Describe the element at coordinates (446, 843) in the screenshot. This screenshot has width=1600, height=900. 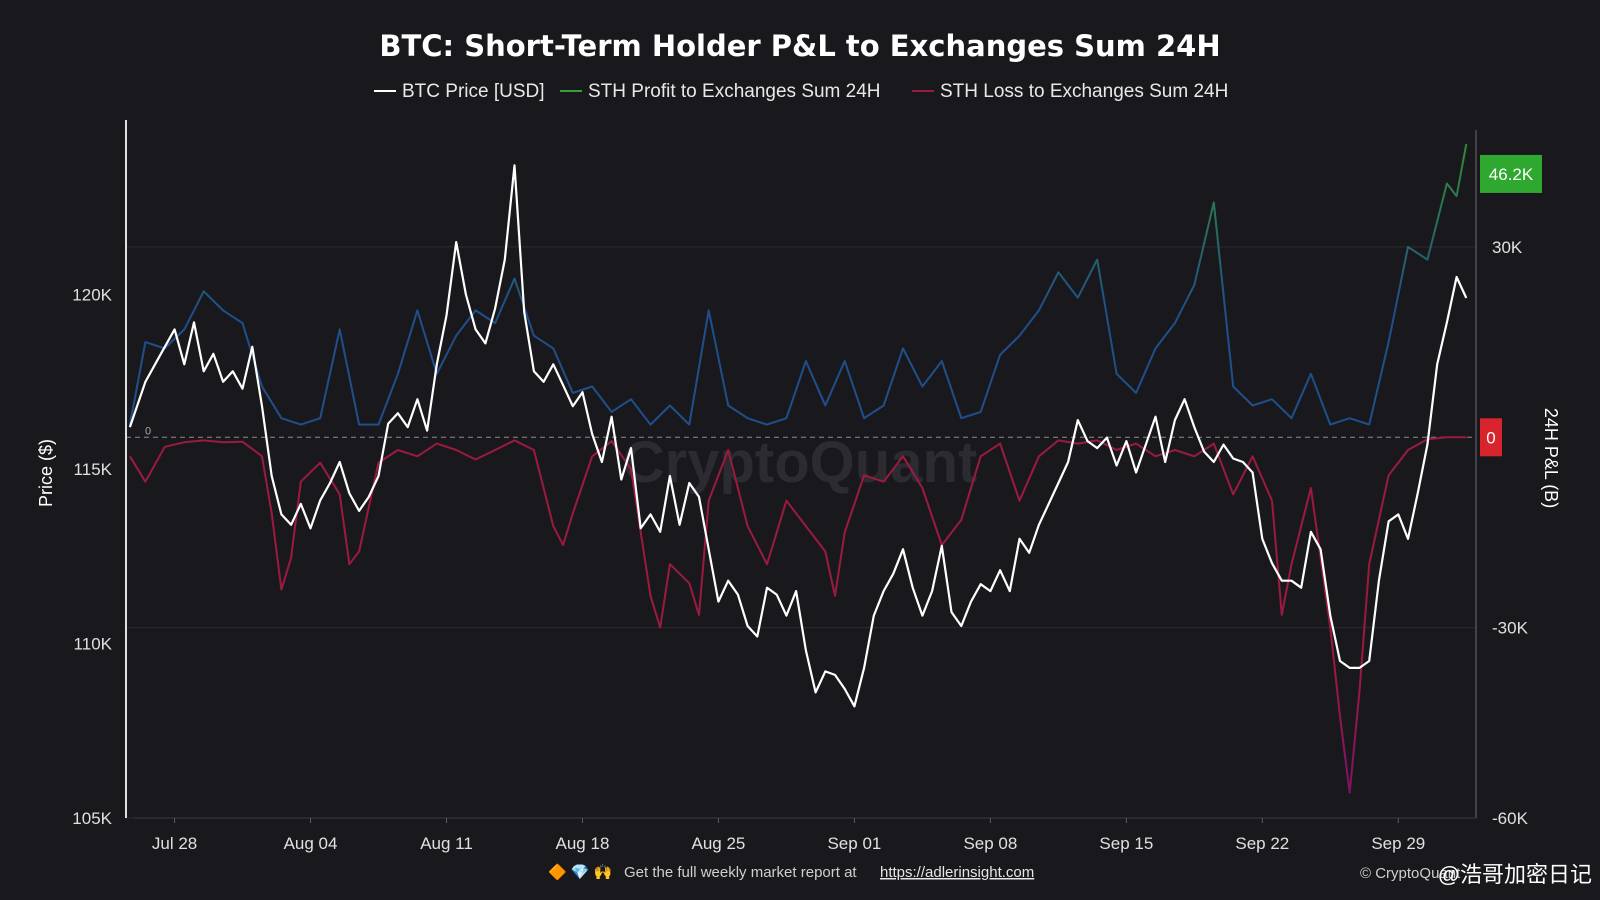
I see `x-tick-label: Aug 11` at that location.